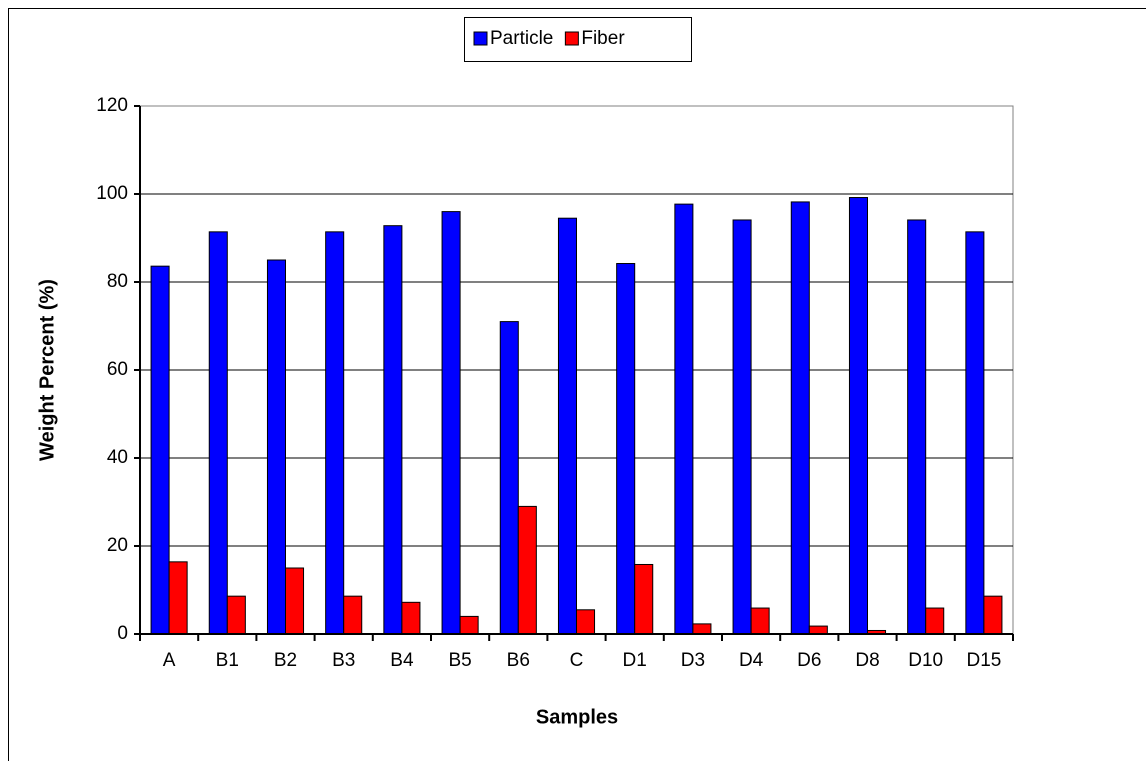  What do you see at coordinates (402, 660) in the screenshot?
I see `x-tick-label: B4` at bounding box center [402, 660].